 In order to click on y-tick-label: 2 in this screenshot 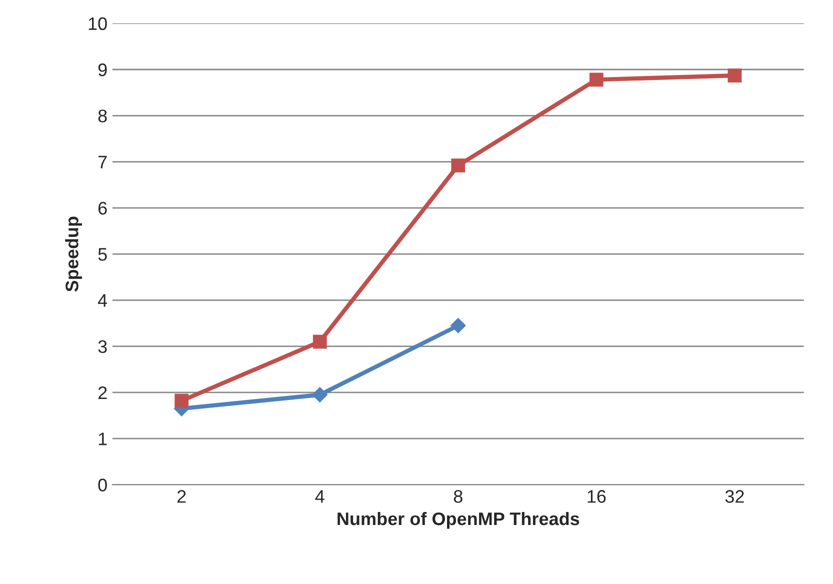, I will do `click(102, 392)`.